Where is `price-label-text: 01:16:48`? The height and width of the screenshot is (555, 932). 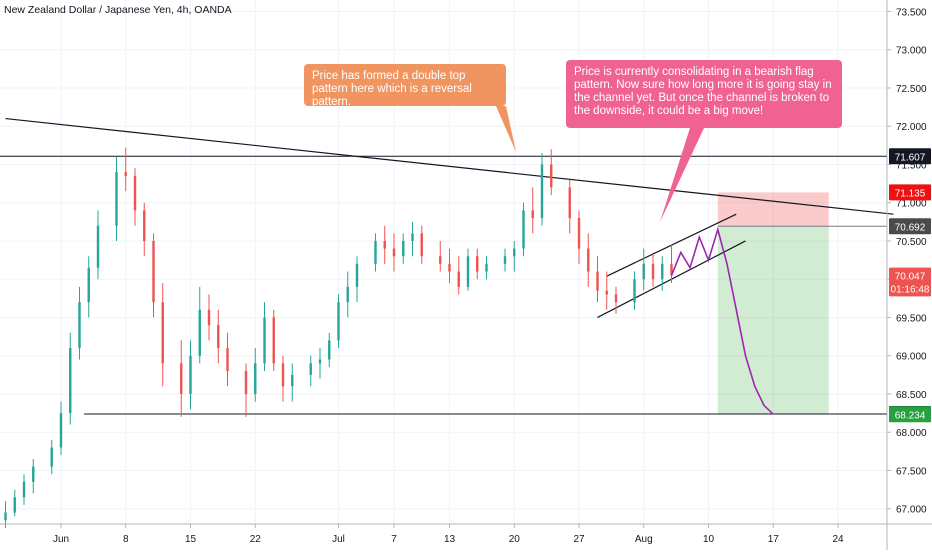
price-label-text: 01:16:48 is located at coordinates (910, 289).